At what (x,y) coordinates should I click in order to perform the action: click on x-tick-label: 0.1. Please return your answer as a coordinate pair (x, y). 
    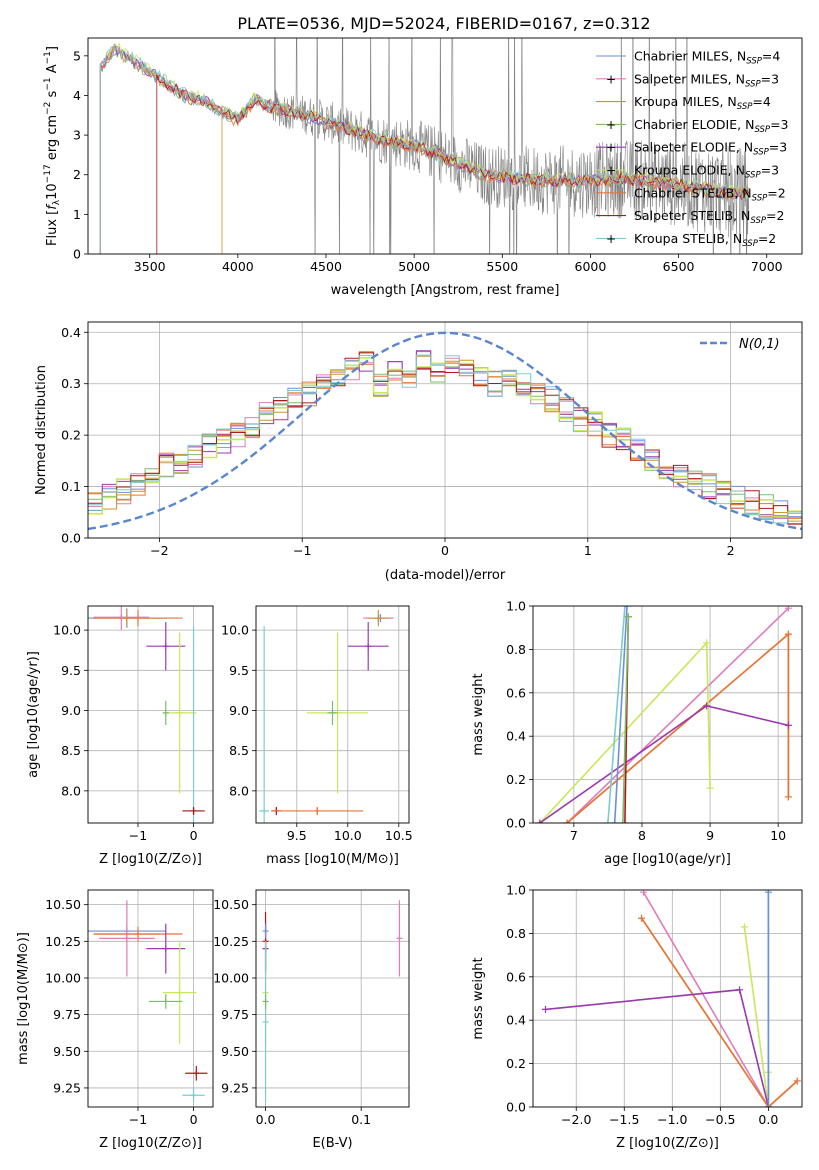
    Looking at the image, I should click on (361, 1119).